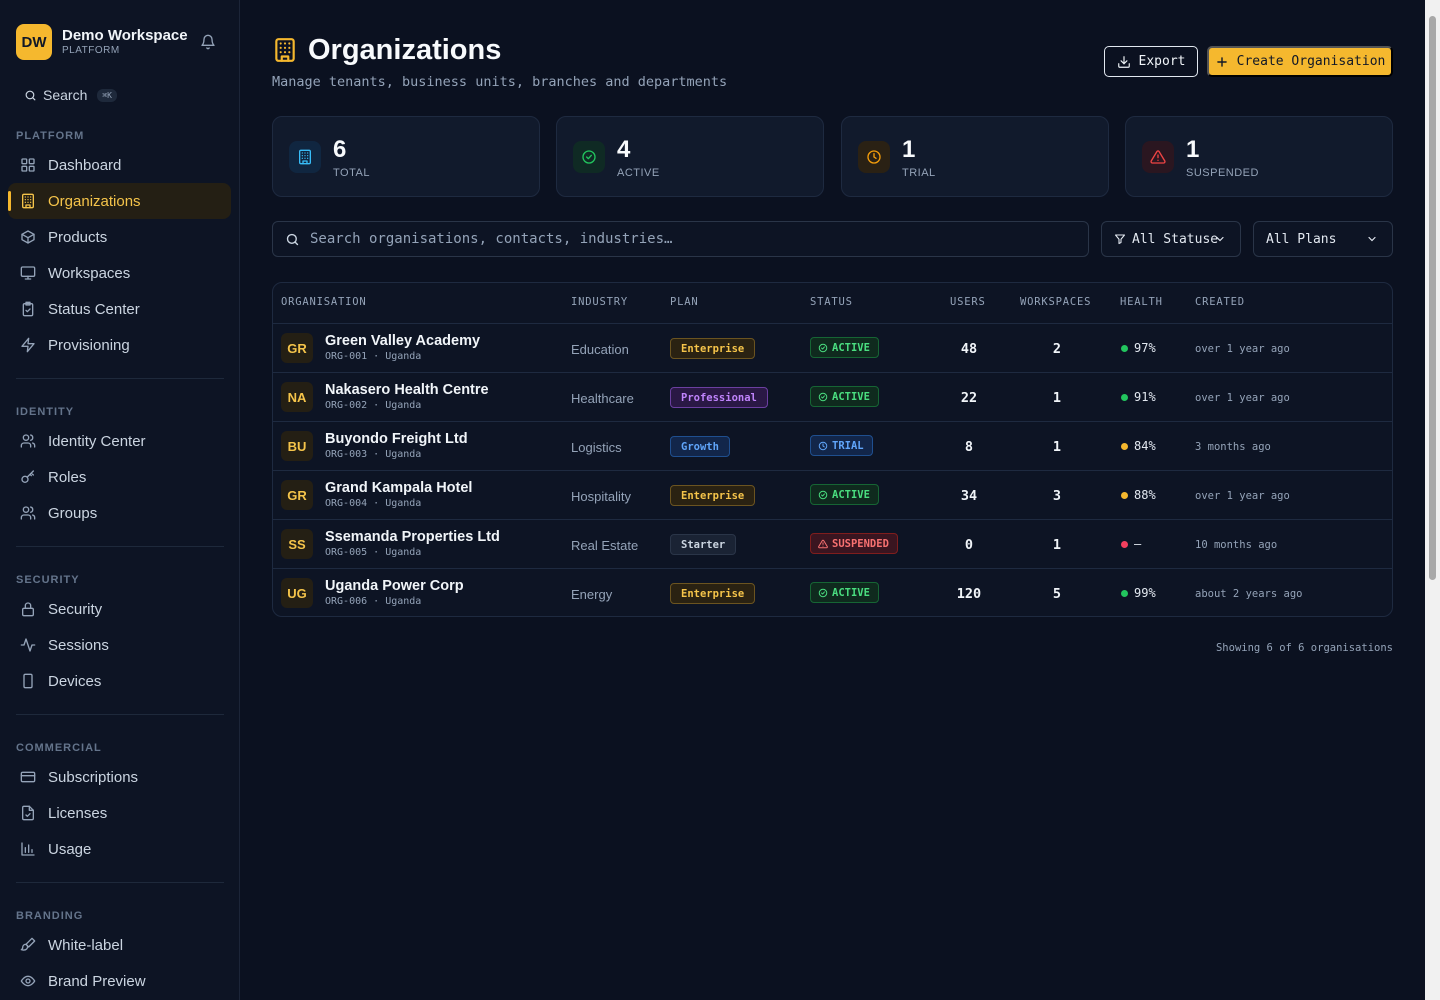  Describe the element at coordinates (28, 981) in the screenshot. I see `eye-icon` at that location.